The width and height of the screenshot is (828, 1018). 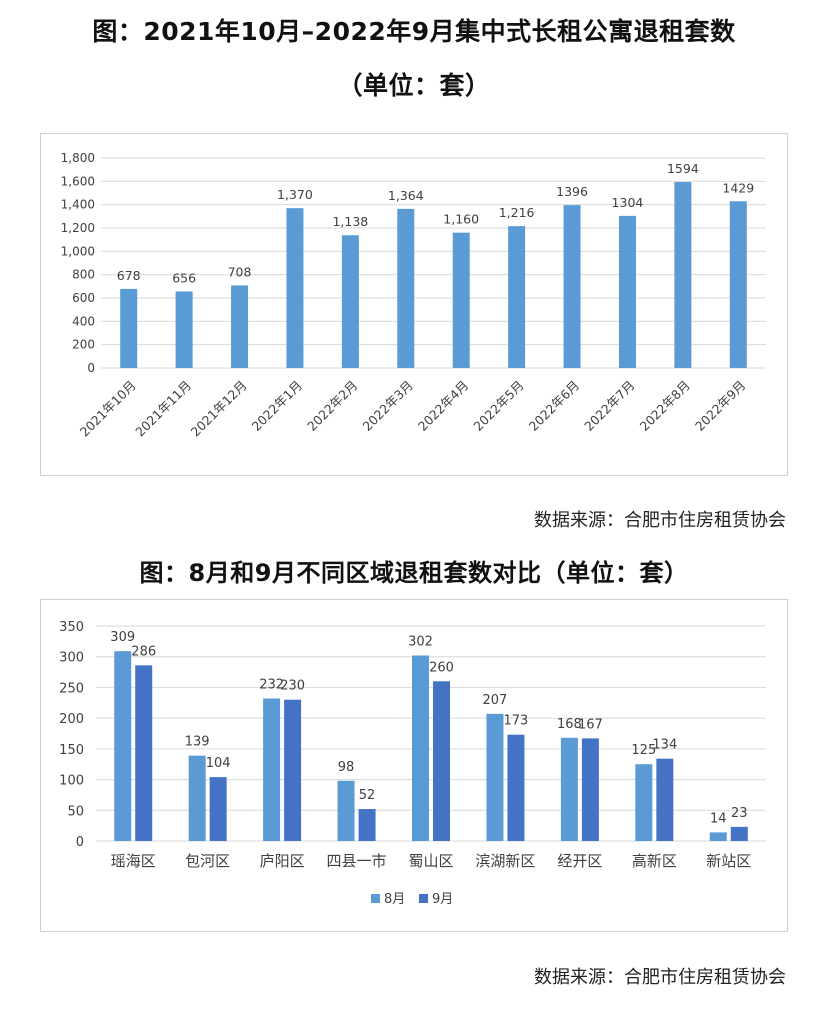 What do you see at coordinates (643, 750) in the screenshot?
I see `chart2-data-label: 125` at bounding box center [643, 750].